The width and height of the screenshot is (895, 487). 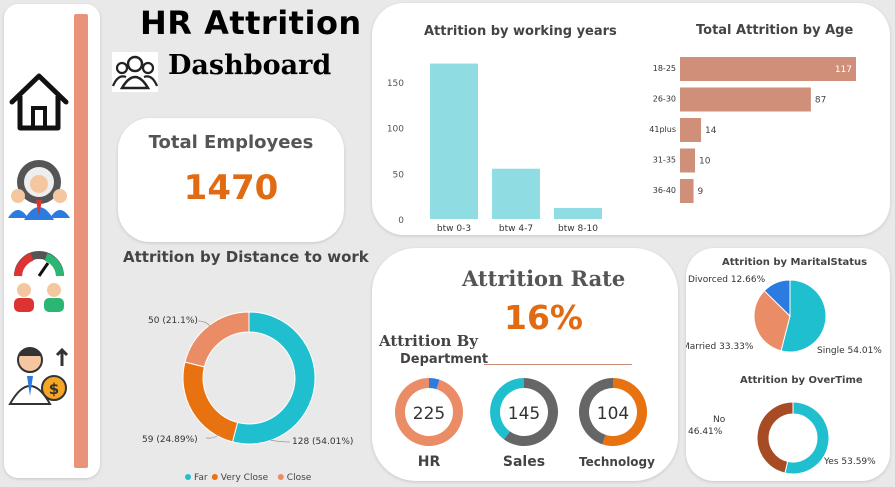 What do you see at coordinates (39, 281) in the screenshot?
I see `team-performance-icon` at bounding box center [39, 281].